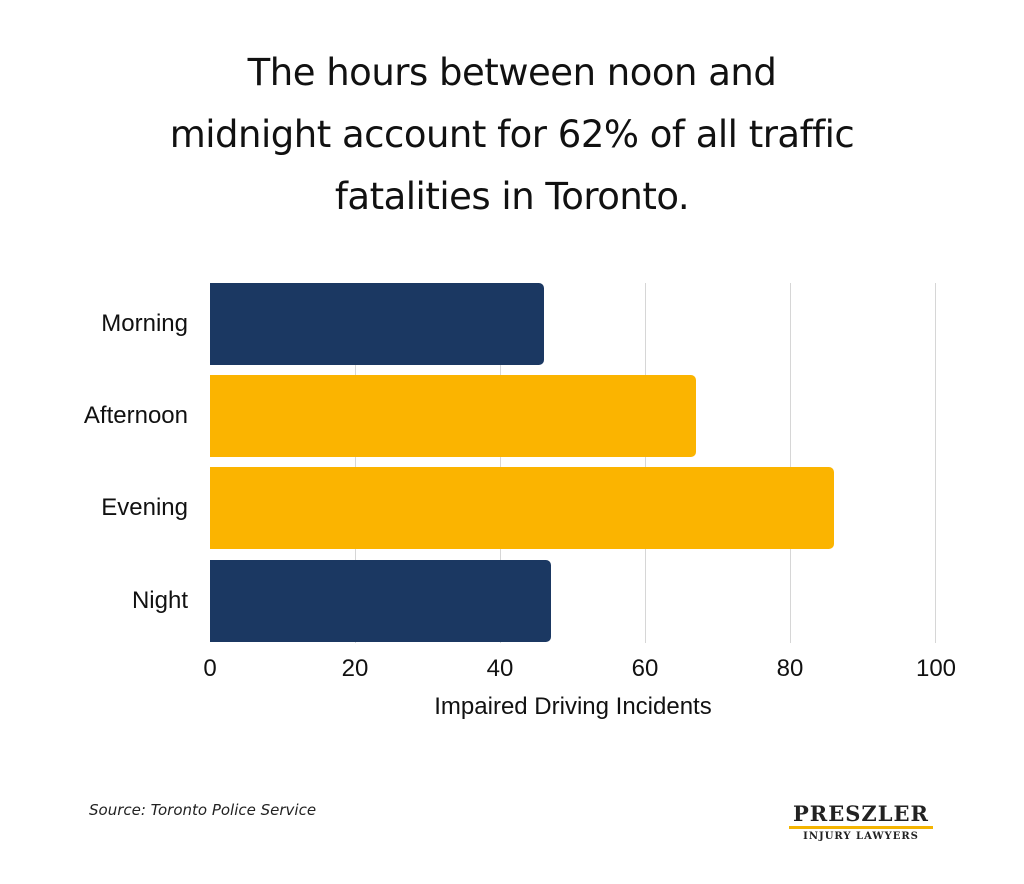  Describe the element at coordinates (453, 416) in the screenshot. I see `bar-afternoon` at that location.